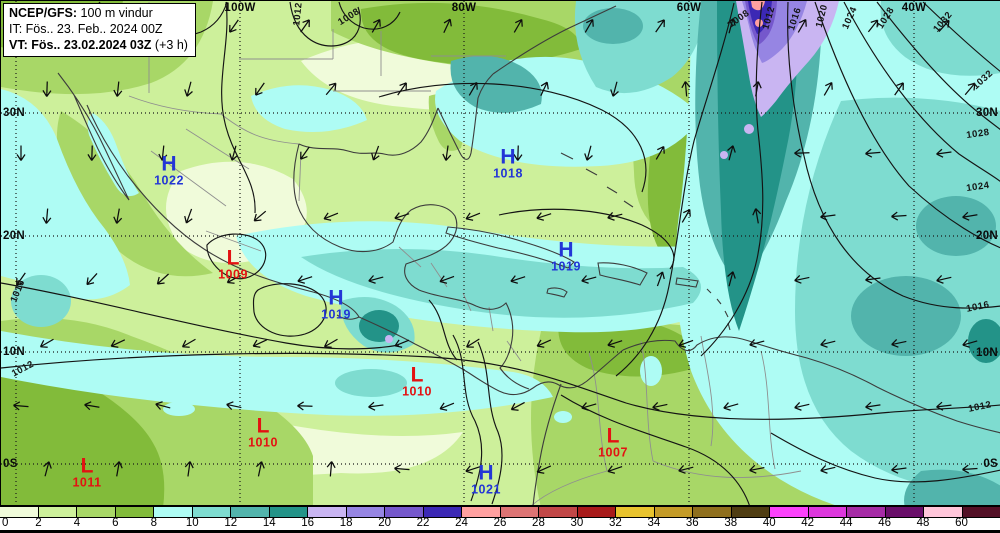  I want to click on colorbar-tick: 2, so click(38, 523).